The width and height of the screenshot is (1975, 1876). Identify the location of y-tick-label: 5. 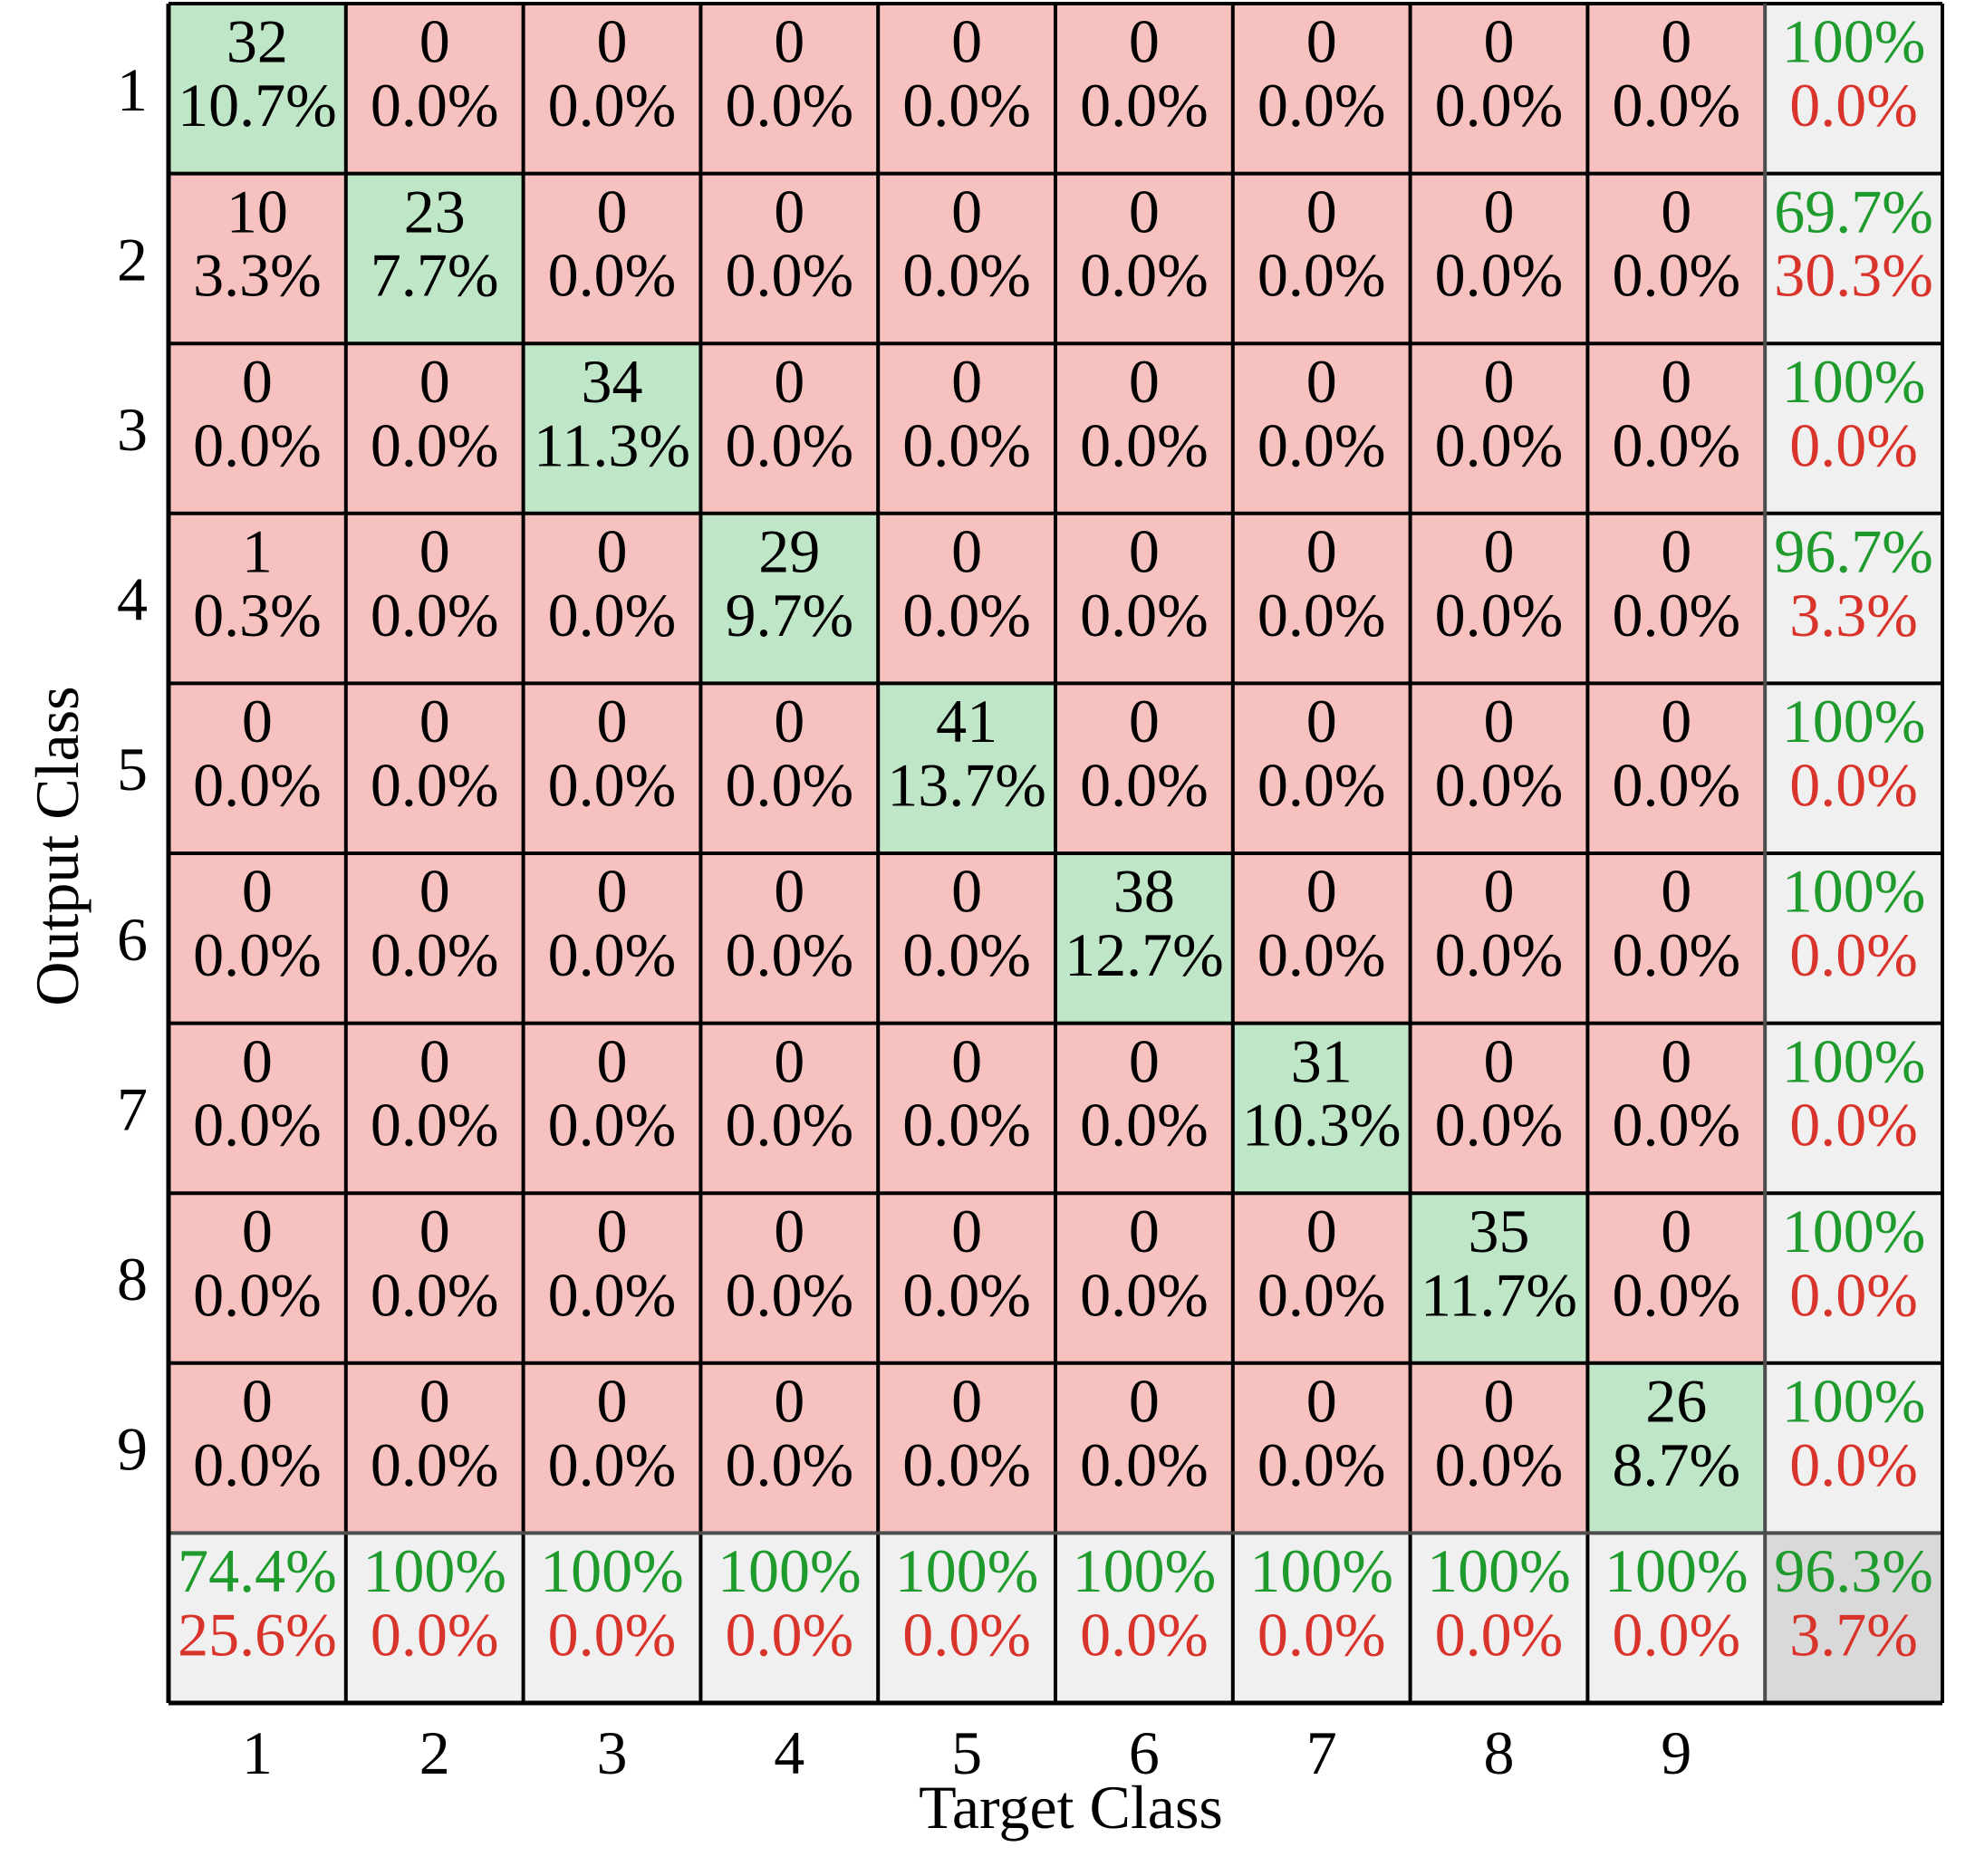
(132, 769).